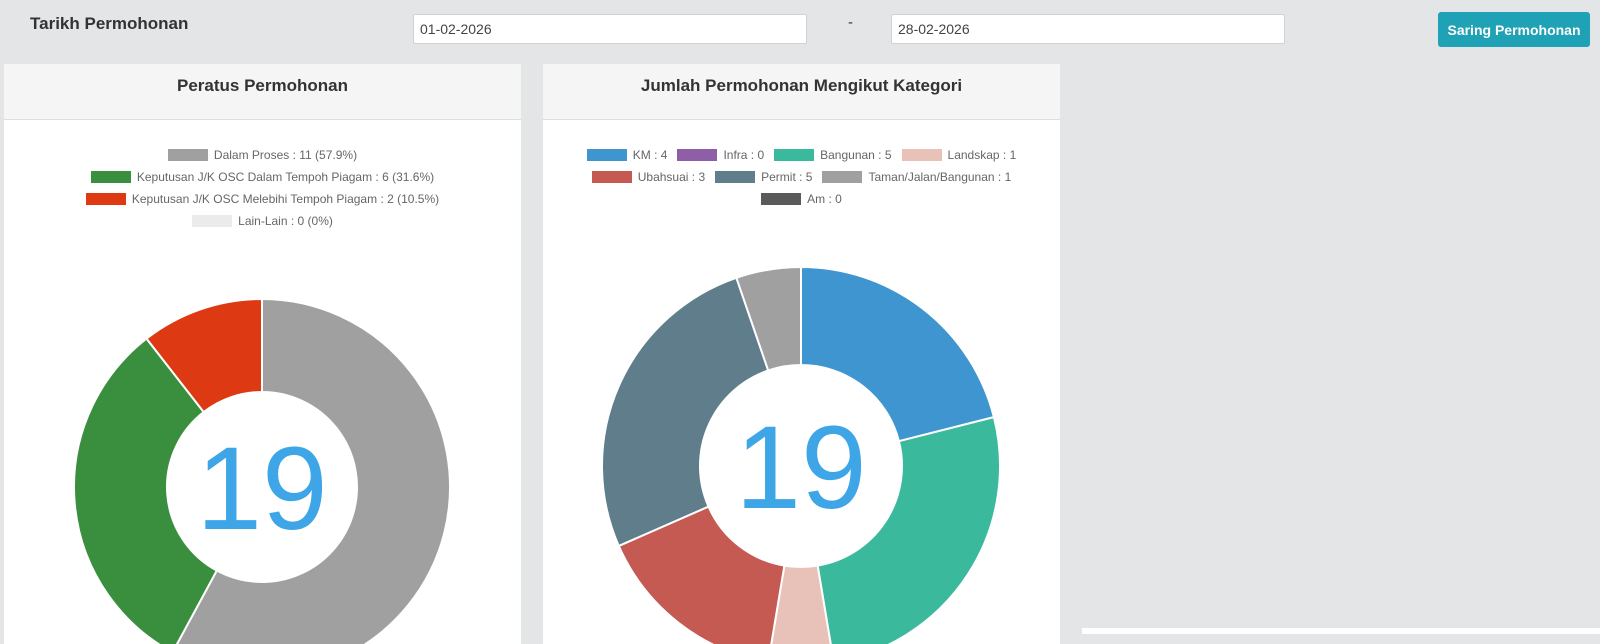 The height and width of the screenshot is (644, 1600). Describe the element at coordinates (744, 155) in the screenshot. I see `legend-label: Infra : 0` at that location.